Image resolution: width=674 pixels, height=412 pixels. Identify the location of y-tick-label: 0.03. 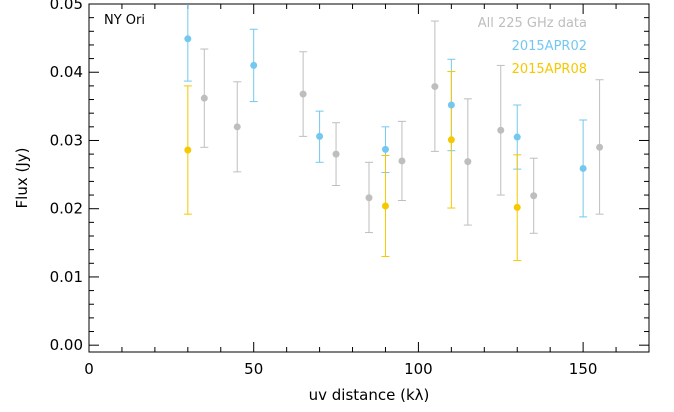
(66, 140).